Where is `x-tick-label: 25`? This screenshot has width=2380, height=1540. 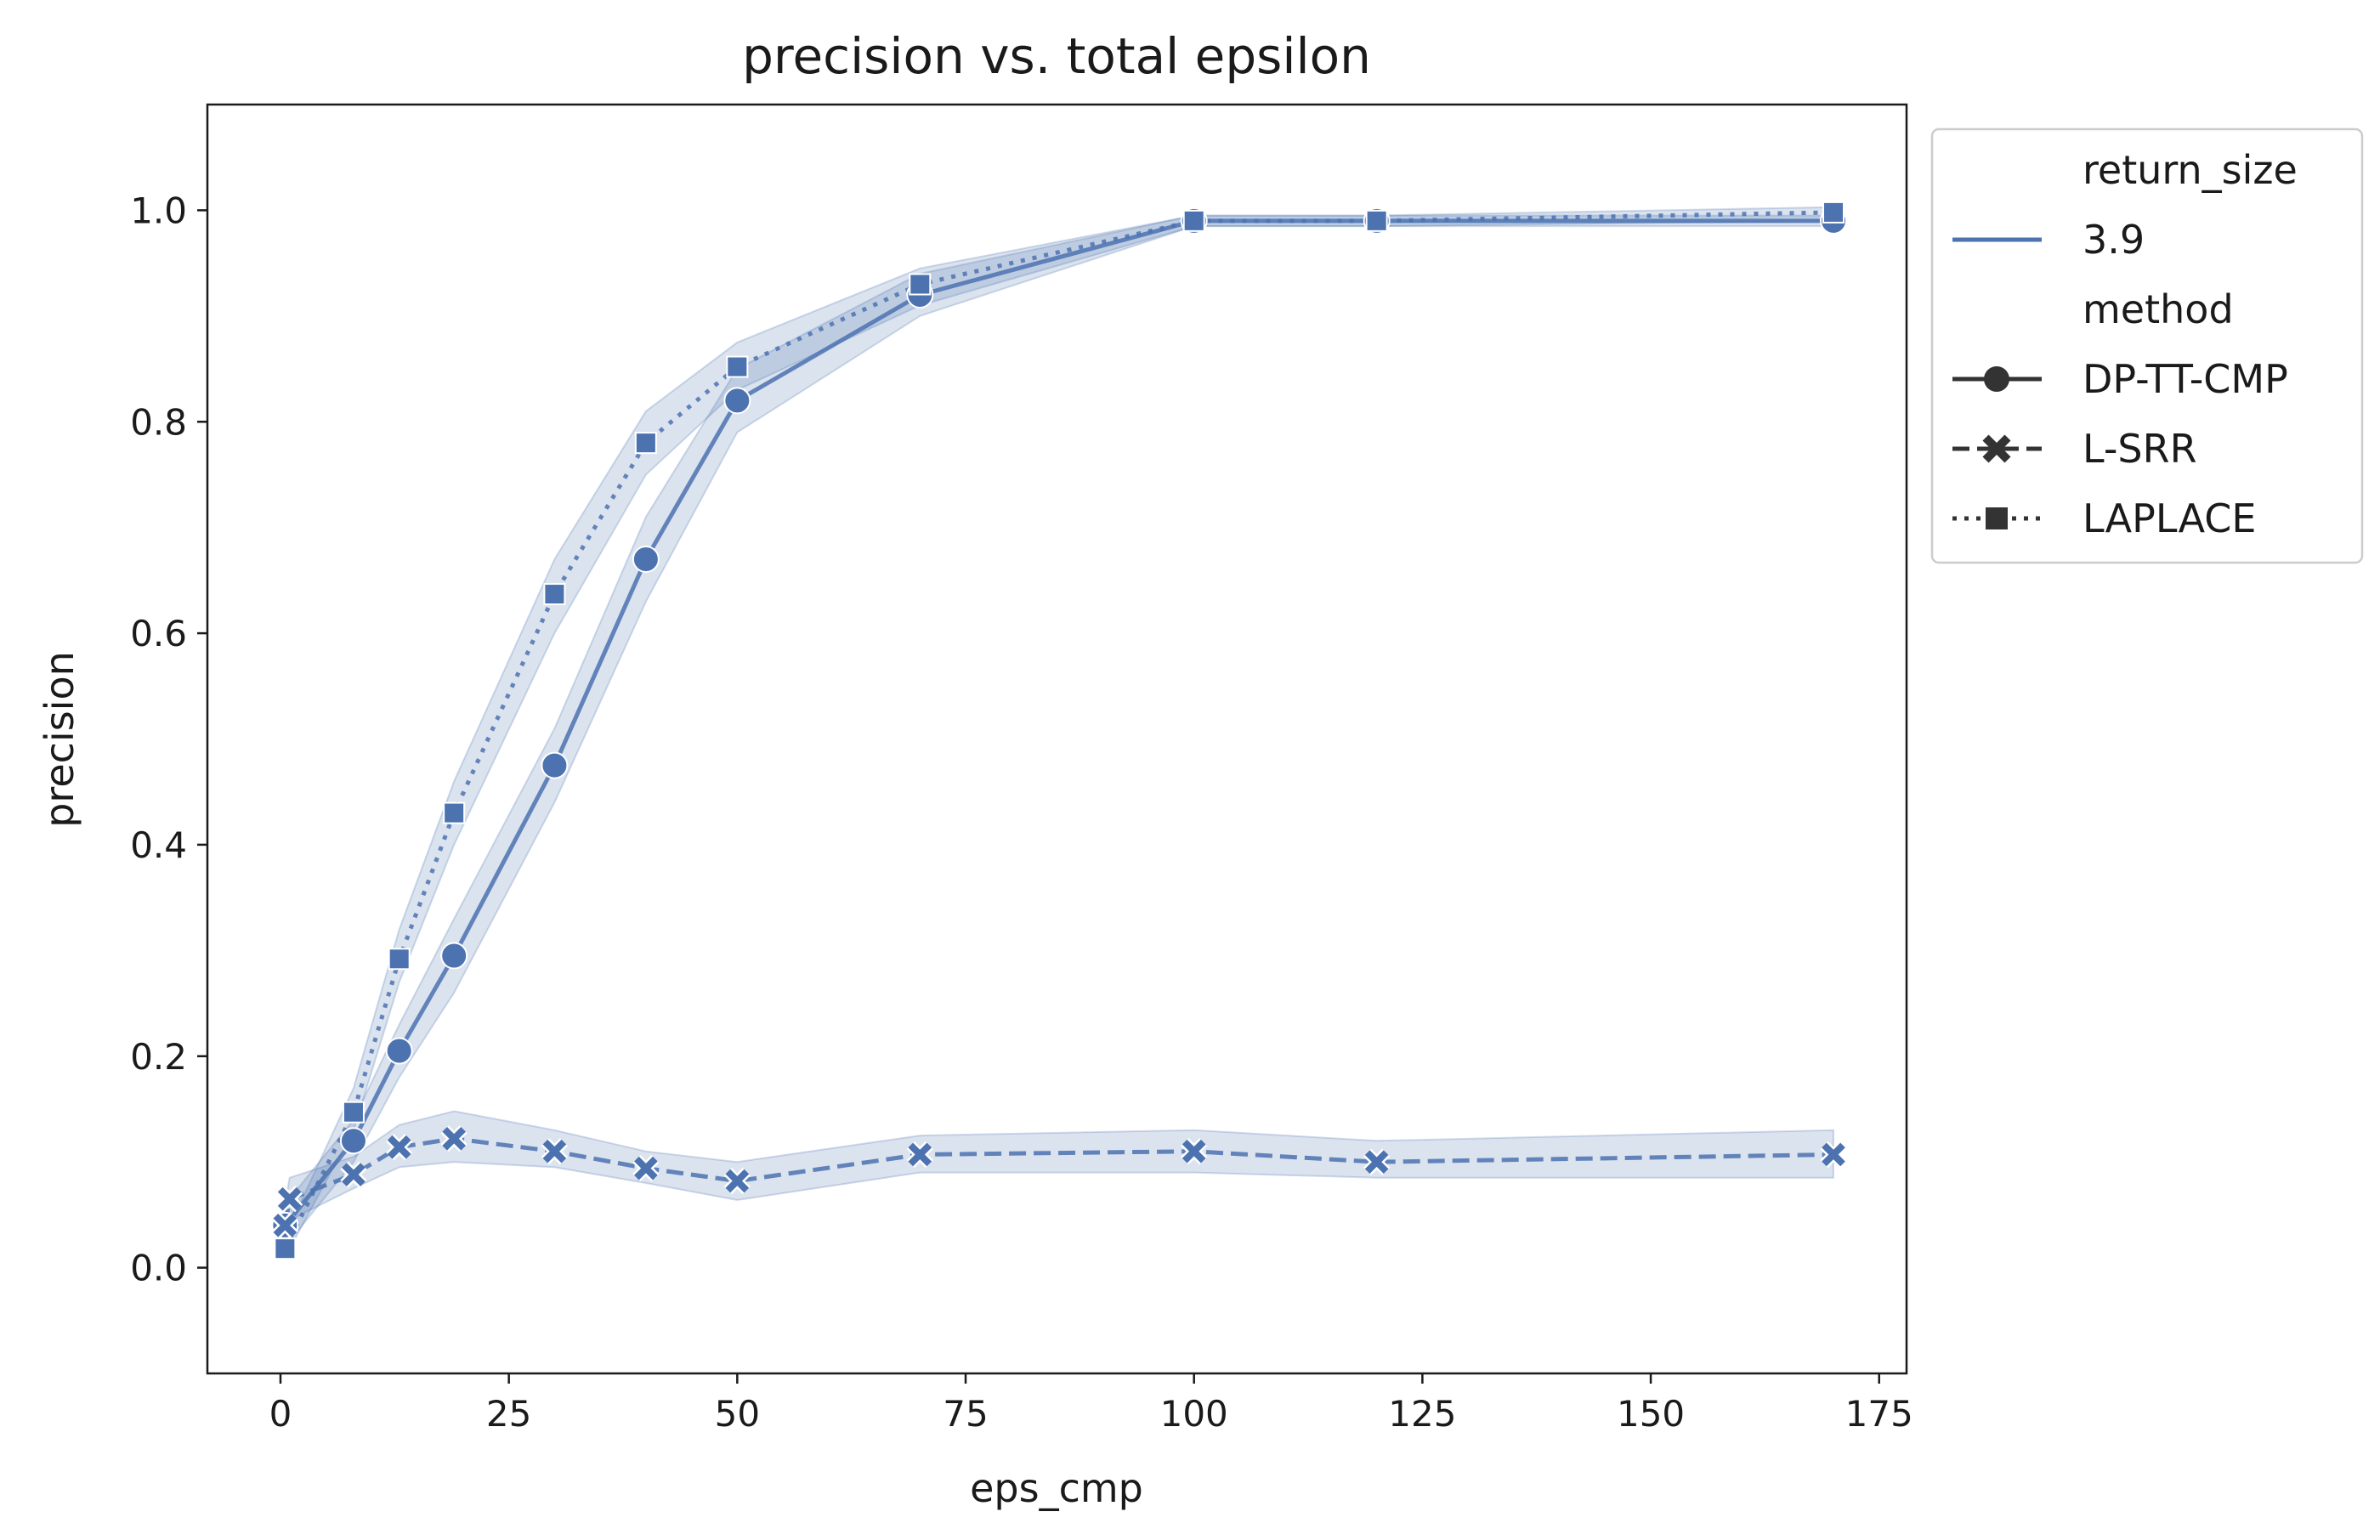 x-tick-label: 25 is located at coordinates (508, 1414).